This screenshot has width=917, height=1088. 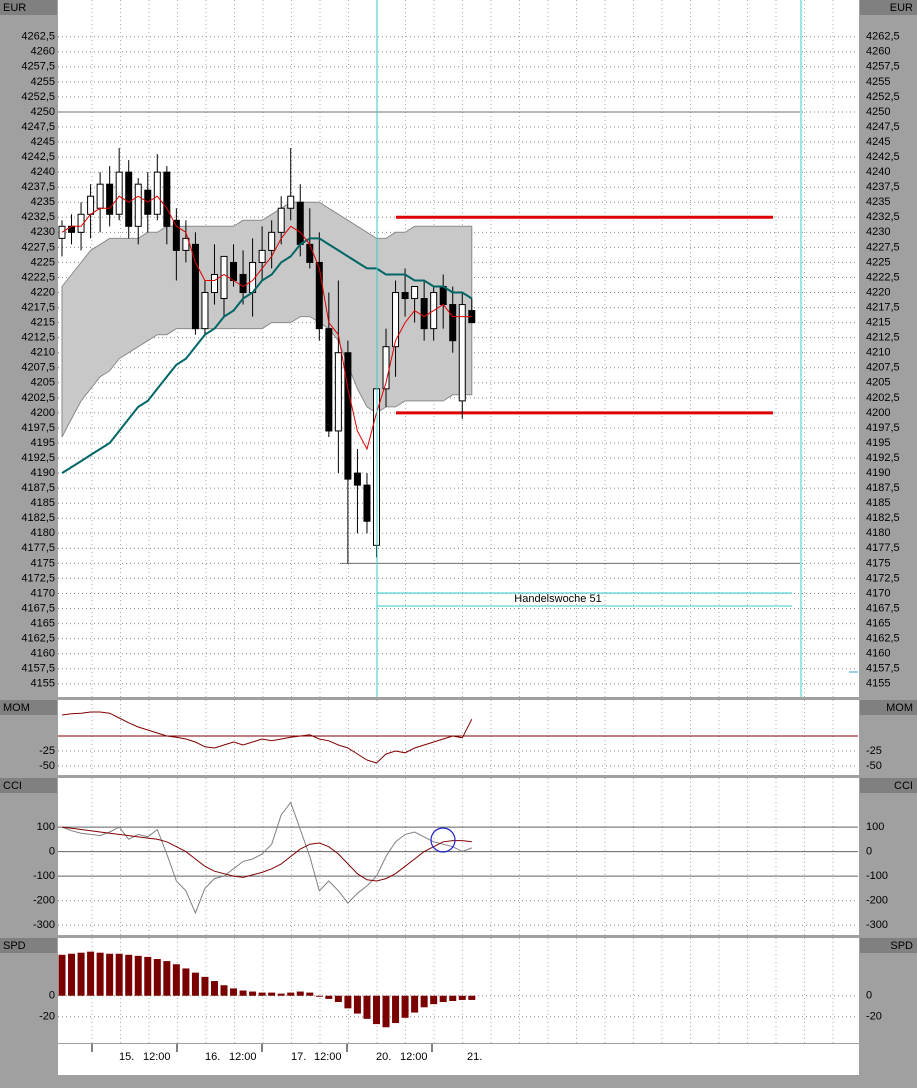 I want to click on y-tick-label: 4192,5, so click(x=883, y=458).